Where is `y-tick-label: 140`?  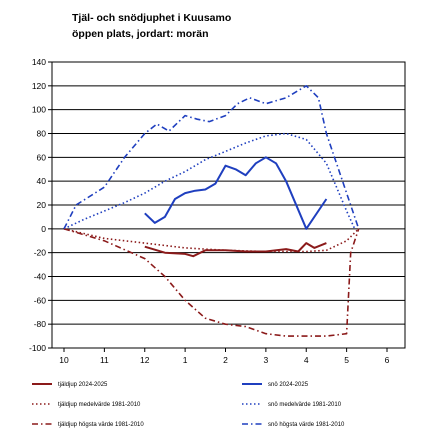 y-tick-label: 140 is located at coordinates (39, 62).